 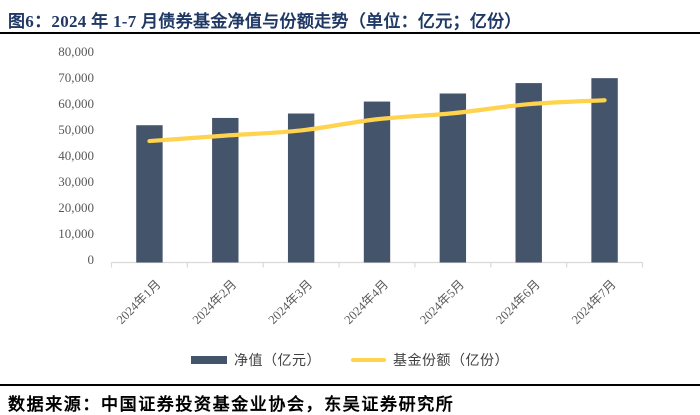 What do you see at coordinates (291, 302) in the screenshot?
I see `x-axis-label: 2024年3月` at bounding box center [291, 302].